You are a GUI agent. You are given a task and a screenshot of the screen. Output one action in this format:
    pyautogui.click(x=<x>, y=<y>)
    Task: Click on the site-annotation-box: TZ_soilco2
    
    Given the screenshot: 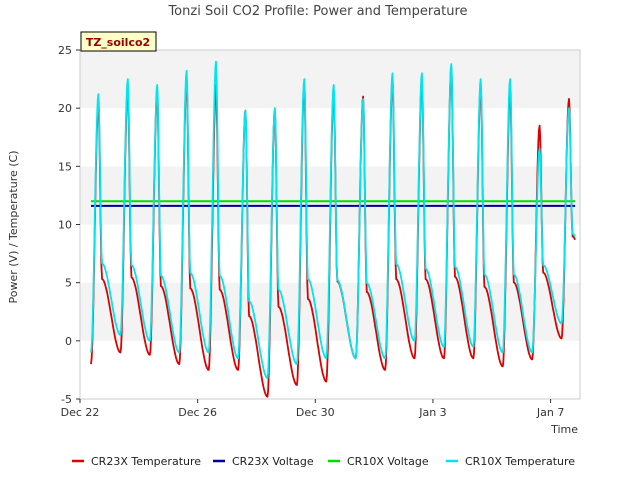 What is the action you would take?
    pyautogui.click(x=118, y=41)
    